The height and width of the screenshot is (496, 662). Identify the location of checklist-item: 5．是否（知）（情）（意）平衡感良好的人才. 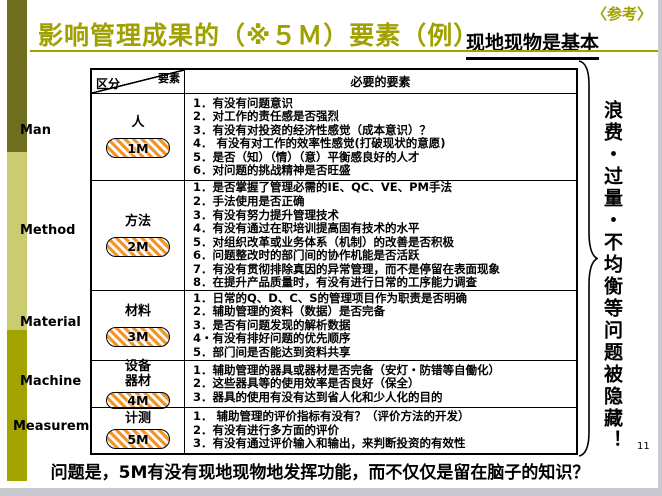
(306, 156).